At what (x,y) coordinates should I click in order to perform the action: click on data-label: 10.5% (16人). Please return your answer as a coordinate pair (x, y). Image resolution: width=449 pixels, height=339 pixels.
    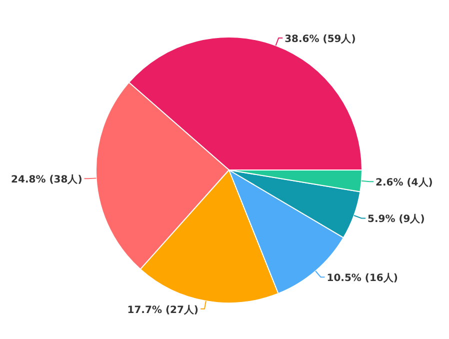
    Looking at the image, I should click on (362, 278).